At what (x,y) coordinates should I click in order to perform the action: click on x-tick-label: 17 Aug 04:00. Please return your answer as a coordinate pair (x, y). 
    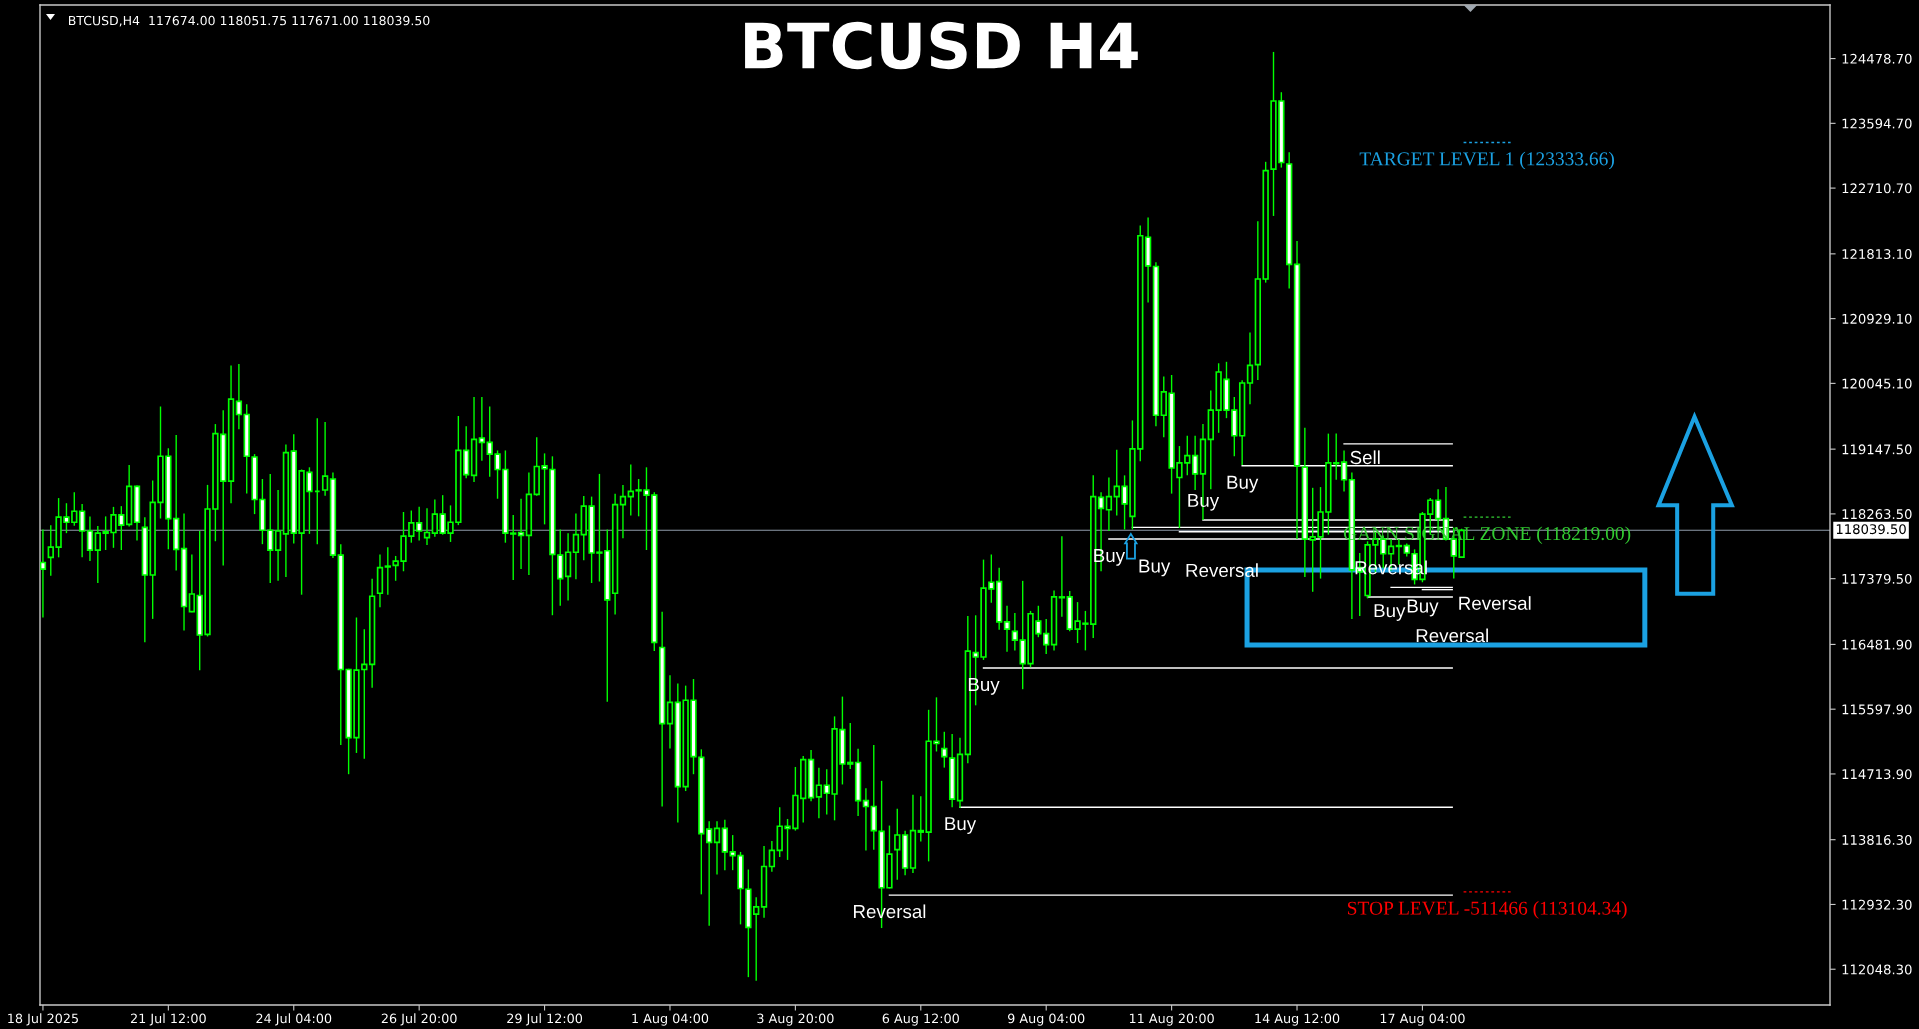
    Looking at the image, I should click on (1422, 1019).